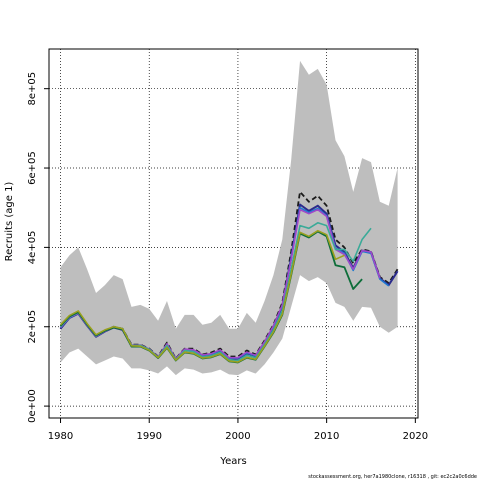 The height and width of the screenshot is (480, 480). What do you see at coordinates (415, 436) in the screenshot?
I see `x-tick-label-4: 2020` at bounding box center [415, 436].